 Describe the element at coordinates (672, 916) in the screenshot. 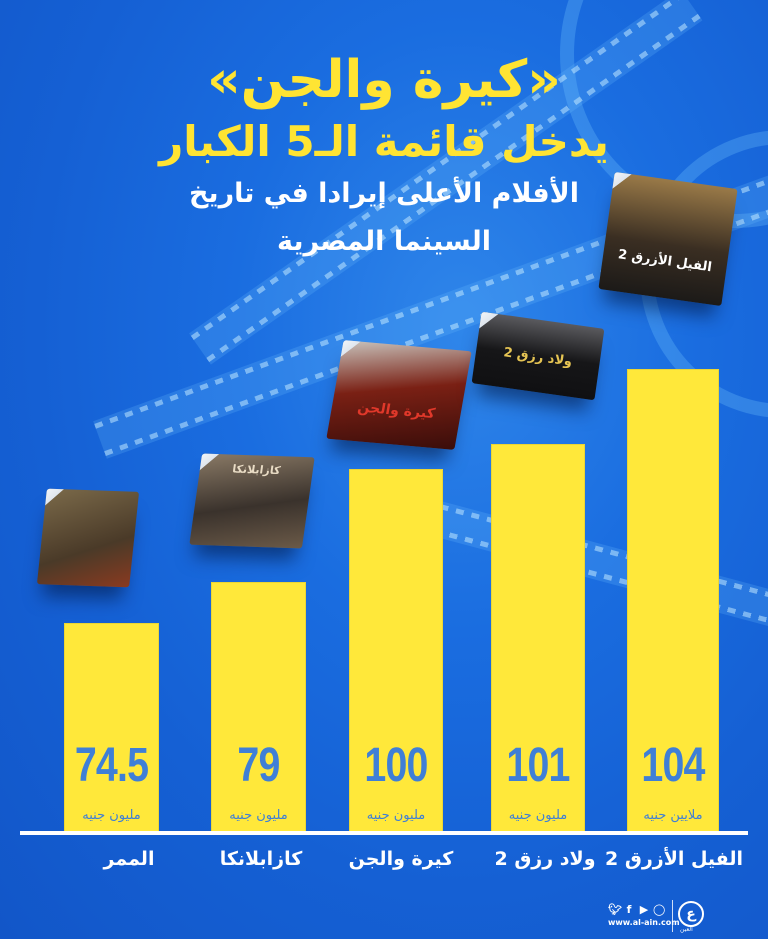

I see `divider` at that location.